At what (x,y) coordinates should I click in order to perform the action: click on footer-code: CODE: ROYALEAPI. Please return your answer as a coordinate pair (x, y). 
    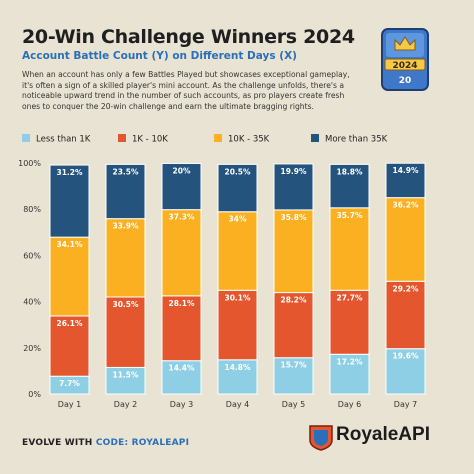
    Looking at the image, I should click on (142, 443).